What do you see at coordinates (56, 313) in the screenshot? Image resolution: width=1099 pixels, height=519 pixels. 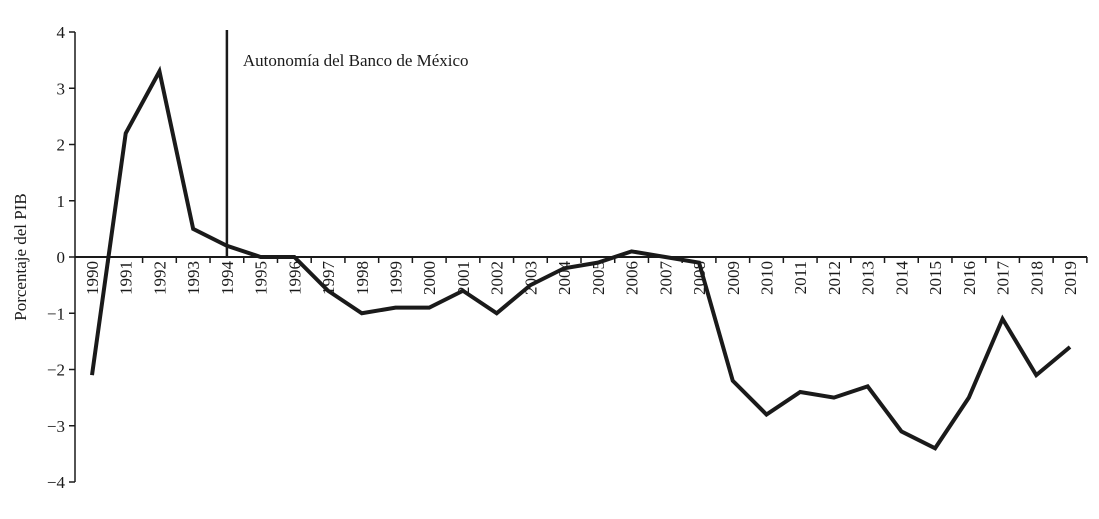 I see `y-tick-label: −1` at bounding box center [56, 313].